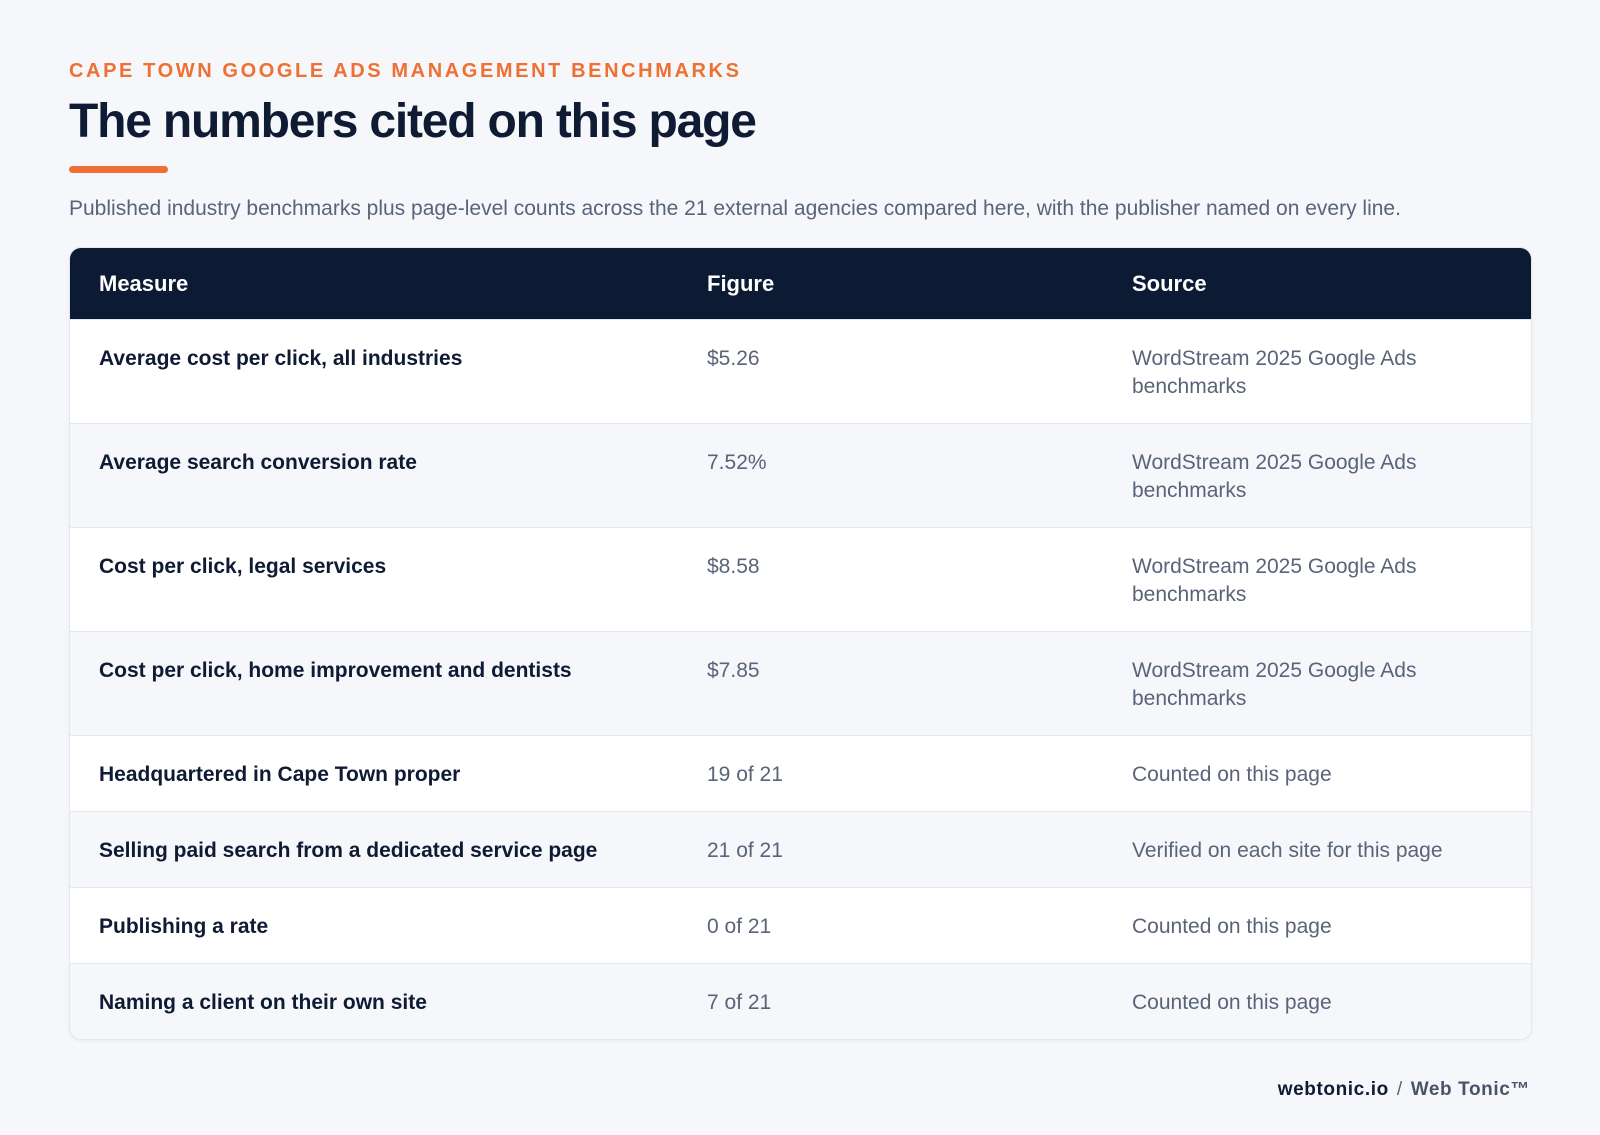  Describe the element at coordinates (258, 462) in the screenshot. I see `measure-cell: Average search conversion rate` at that location.